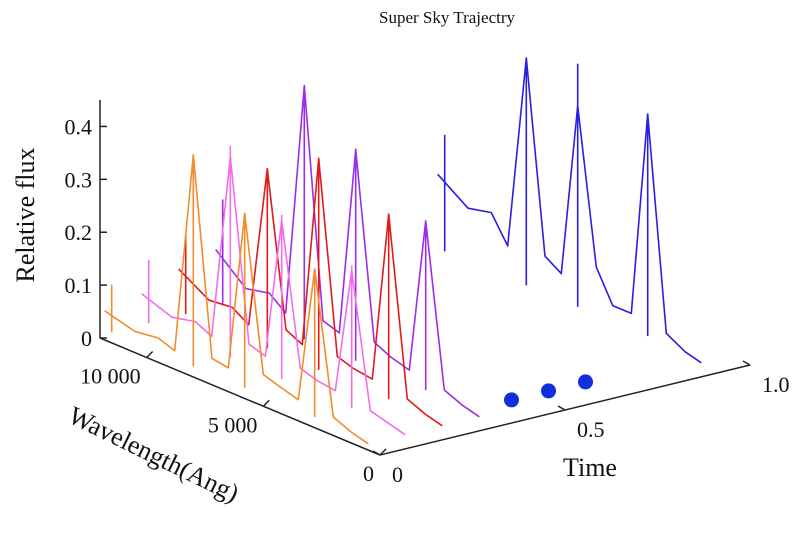 The image size is (800, 536). I want to click on flux-tick-label: 0.3, so click(79, 179).